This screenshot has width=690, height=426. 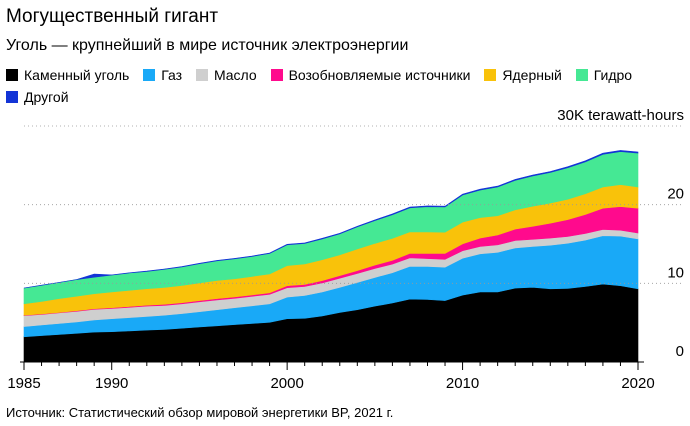 What do you see at coordinates (111, 383) in the screenshot?
I see `x-tick-label: 1990` at bounding box center [111, 383].